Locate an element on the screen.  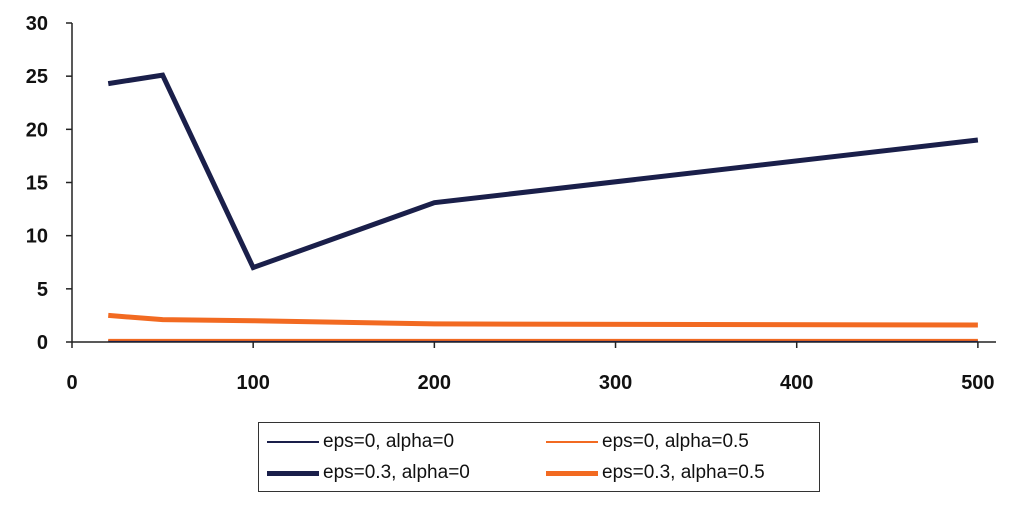
legend-label-3: eps=0.3, alpha=0 is located at coordinates (396, 472).